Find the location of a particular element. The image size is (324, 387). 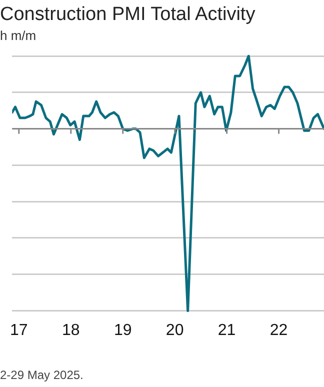

chart-title: Construction PMI Total Activity is located at coordinates (128, 15).